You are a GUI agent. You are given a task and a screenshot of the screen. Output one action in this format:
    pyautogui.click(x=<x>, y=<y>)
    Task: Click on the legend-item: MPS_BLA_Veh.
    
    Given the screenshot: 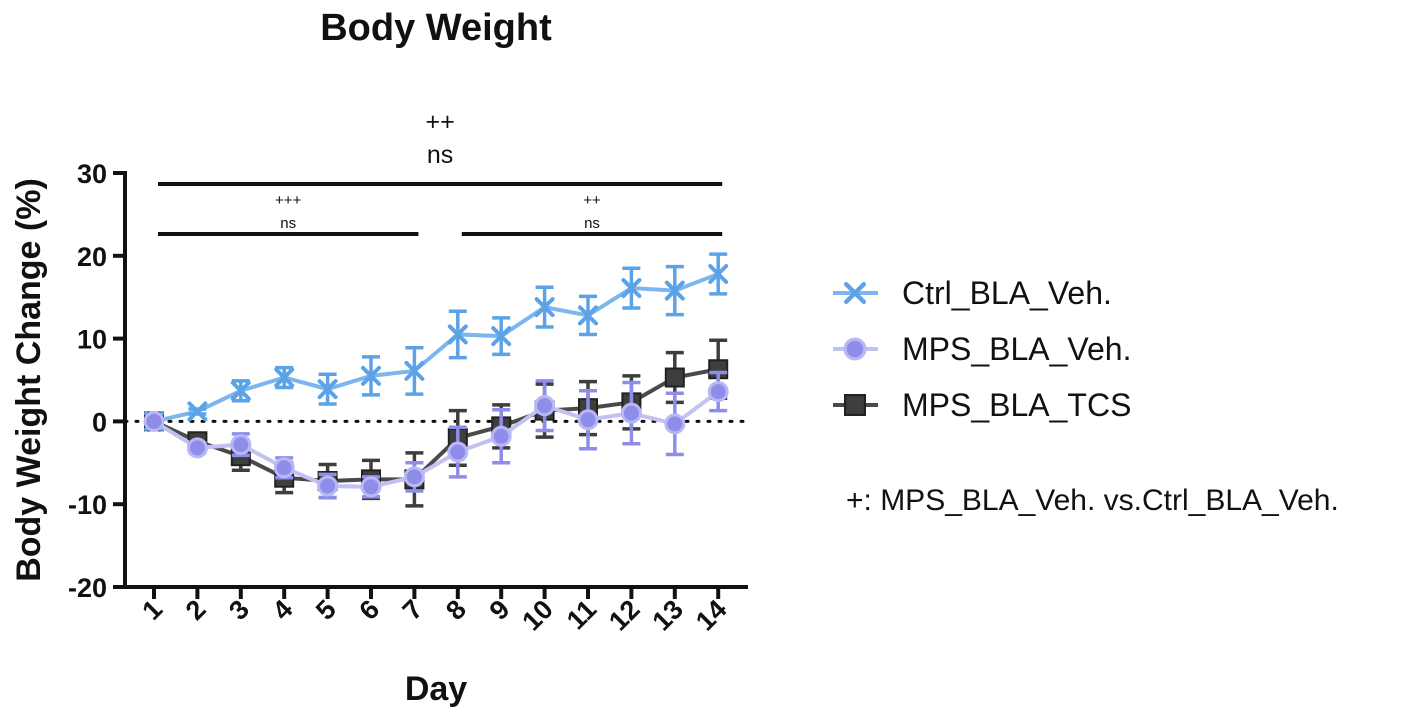 What is the action you would take?
    pyautogui.click(x=982, y=349)
    